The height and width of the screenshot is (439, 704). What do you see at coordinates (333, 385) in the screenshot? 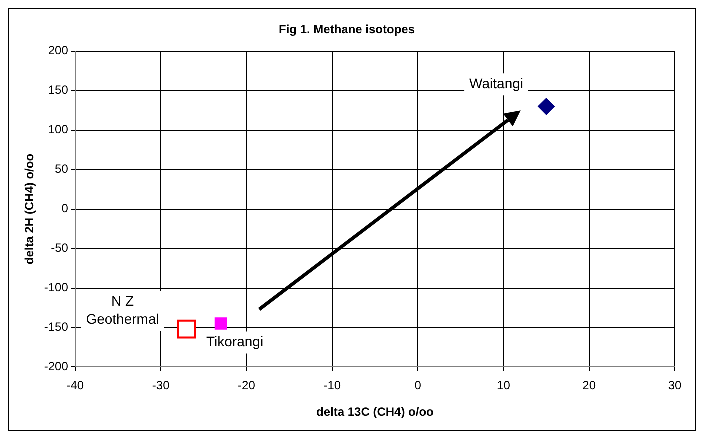
I see `x-tick-label: -10` at bounding box center [333, 385].